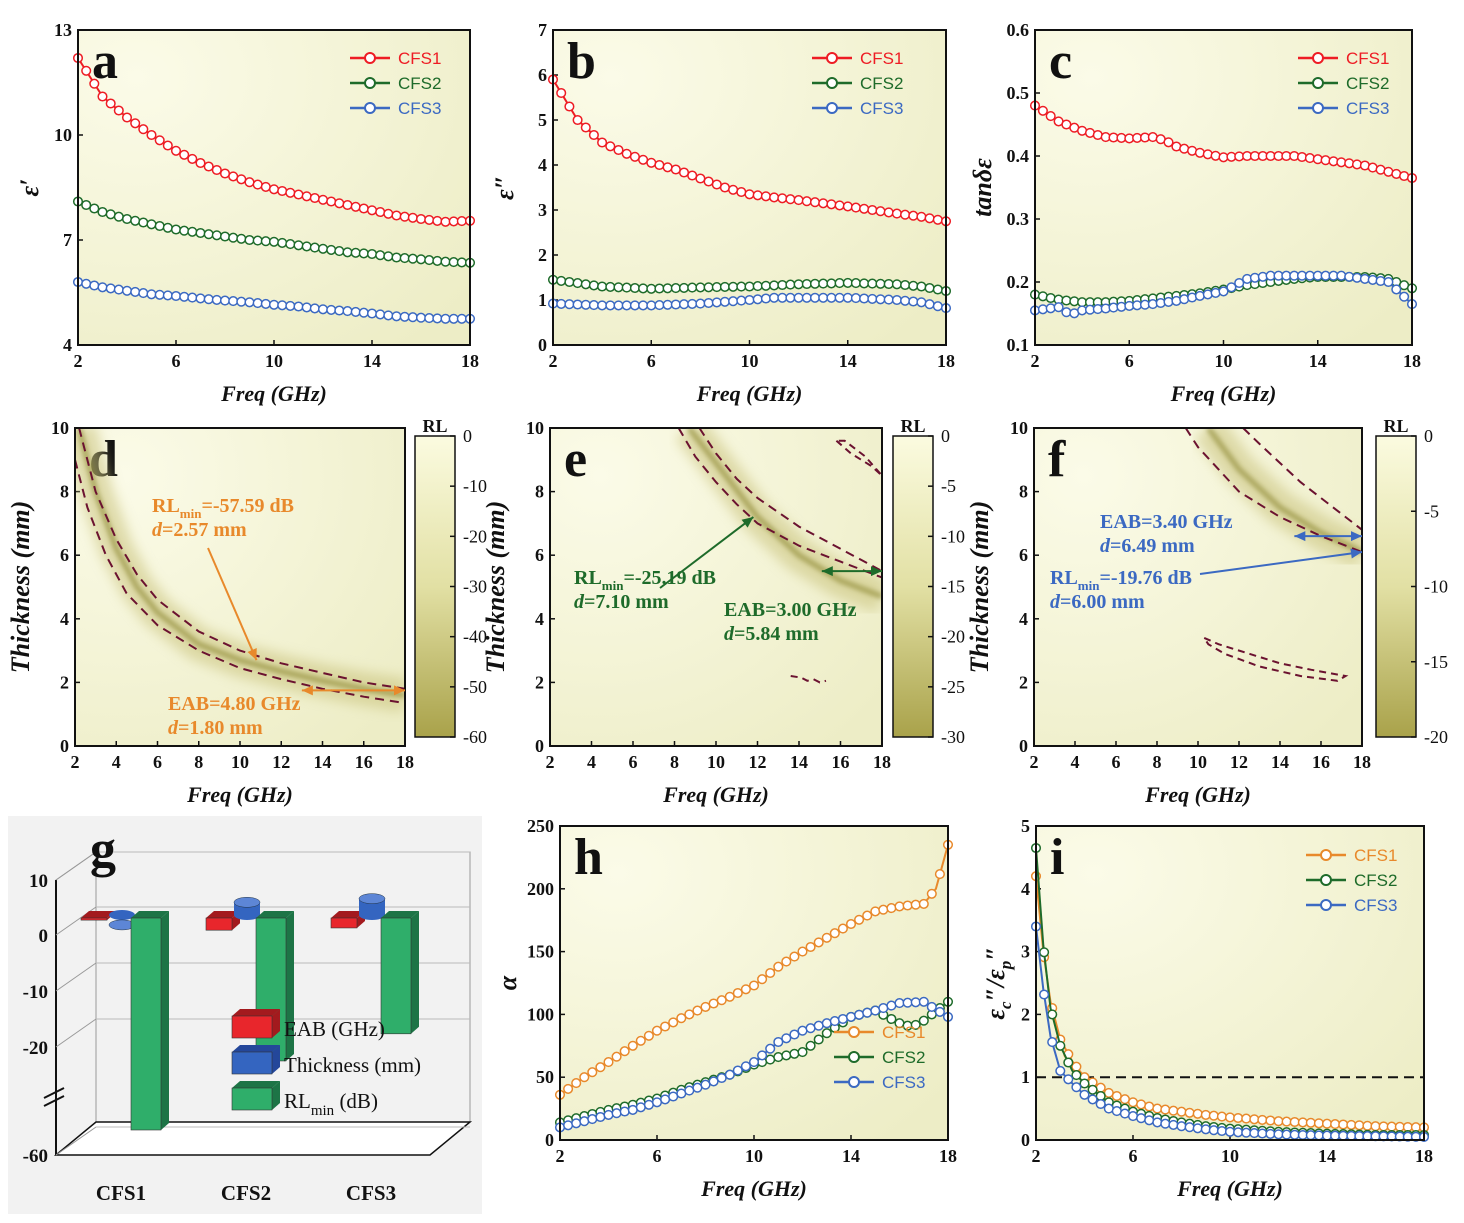 The height and width of the screenshot is (1223, 1464). I want to click on colorbar-tick-label: -5, so click(948, 486).